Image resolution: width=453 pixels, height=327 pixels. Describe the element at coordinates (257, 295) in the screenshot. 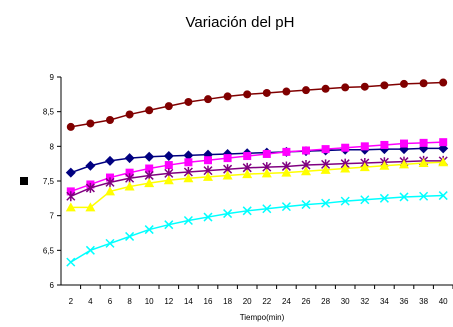

I see `x-axis: 2 4 6 8 10 12 14 16 18 20 22 24 26 28 30 32 34 36 38 40` at that location.